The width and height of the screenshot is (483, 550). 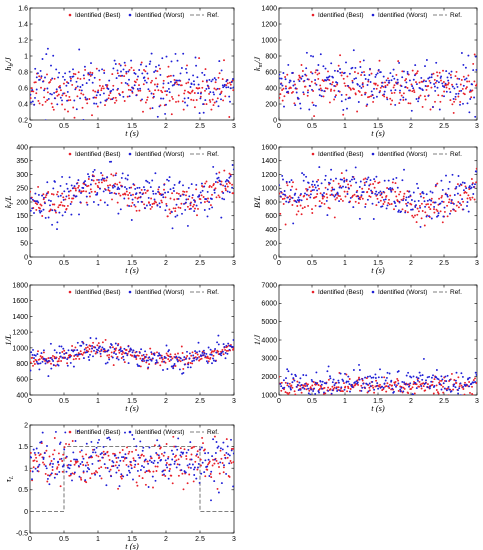 What do you see at coordinates (159, 432) in the screenshot?
I see `legend-label: Identified (Worst)` at bounding box center [159, 432].